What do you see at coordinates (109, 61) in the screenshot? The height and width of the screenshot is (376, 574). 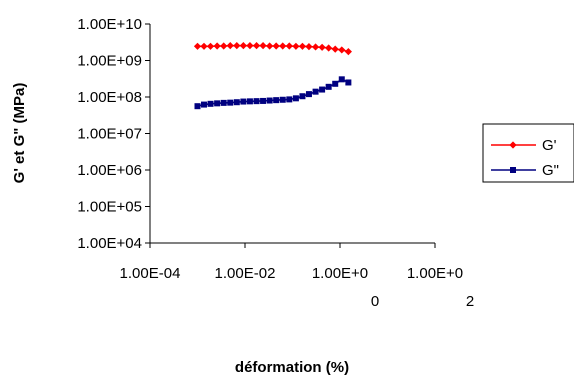 I see `y-tick-label: 1.00E+09` at bounding box center [109, 61].